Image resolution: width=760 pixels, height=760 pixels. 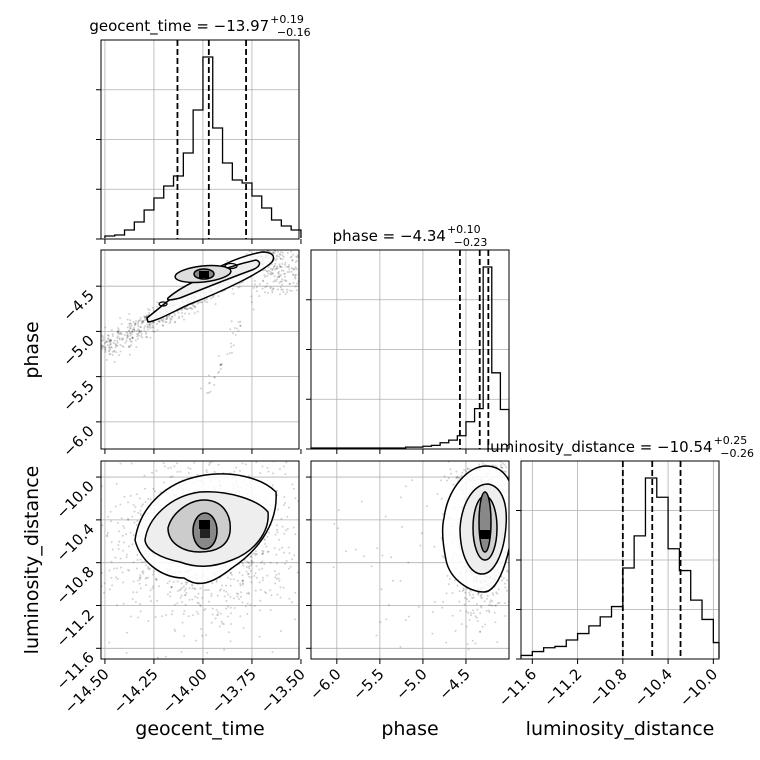 What do you see at coordinates (75, 585) in the screenshot?
I see `y-tick-label: −10.8` at bounding box center [75, 585].